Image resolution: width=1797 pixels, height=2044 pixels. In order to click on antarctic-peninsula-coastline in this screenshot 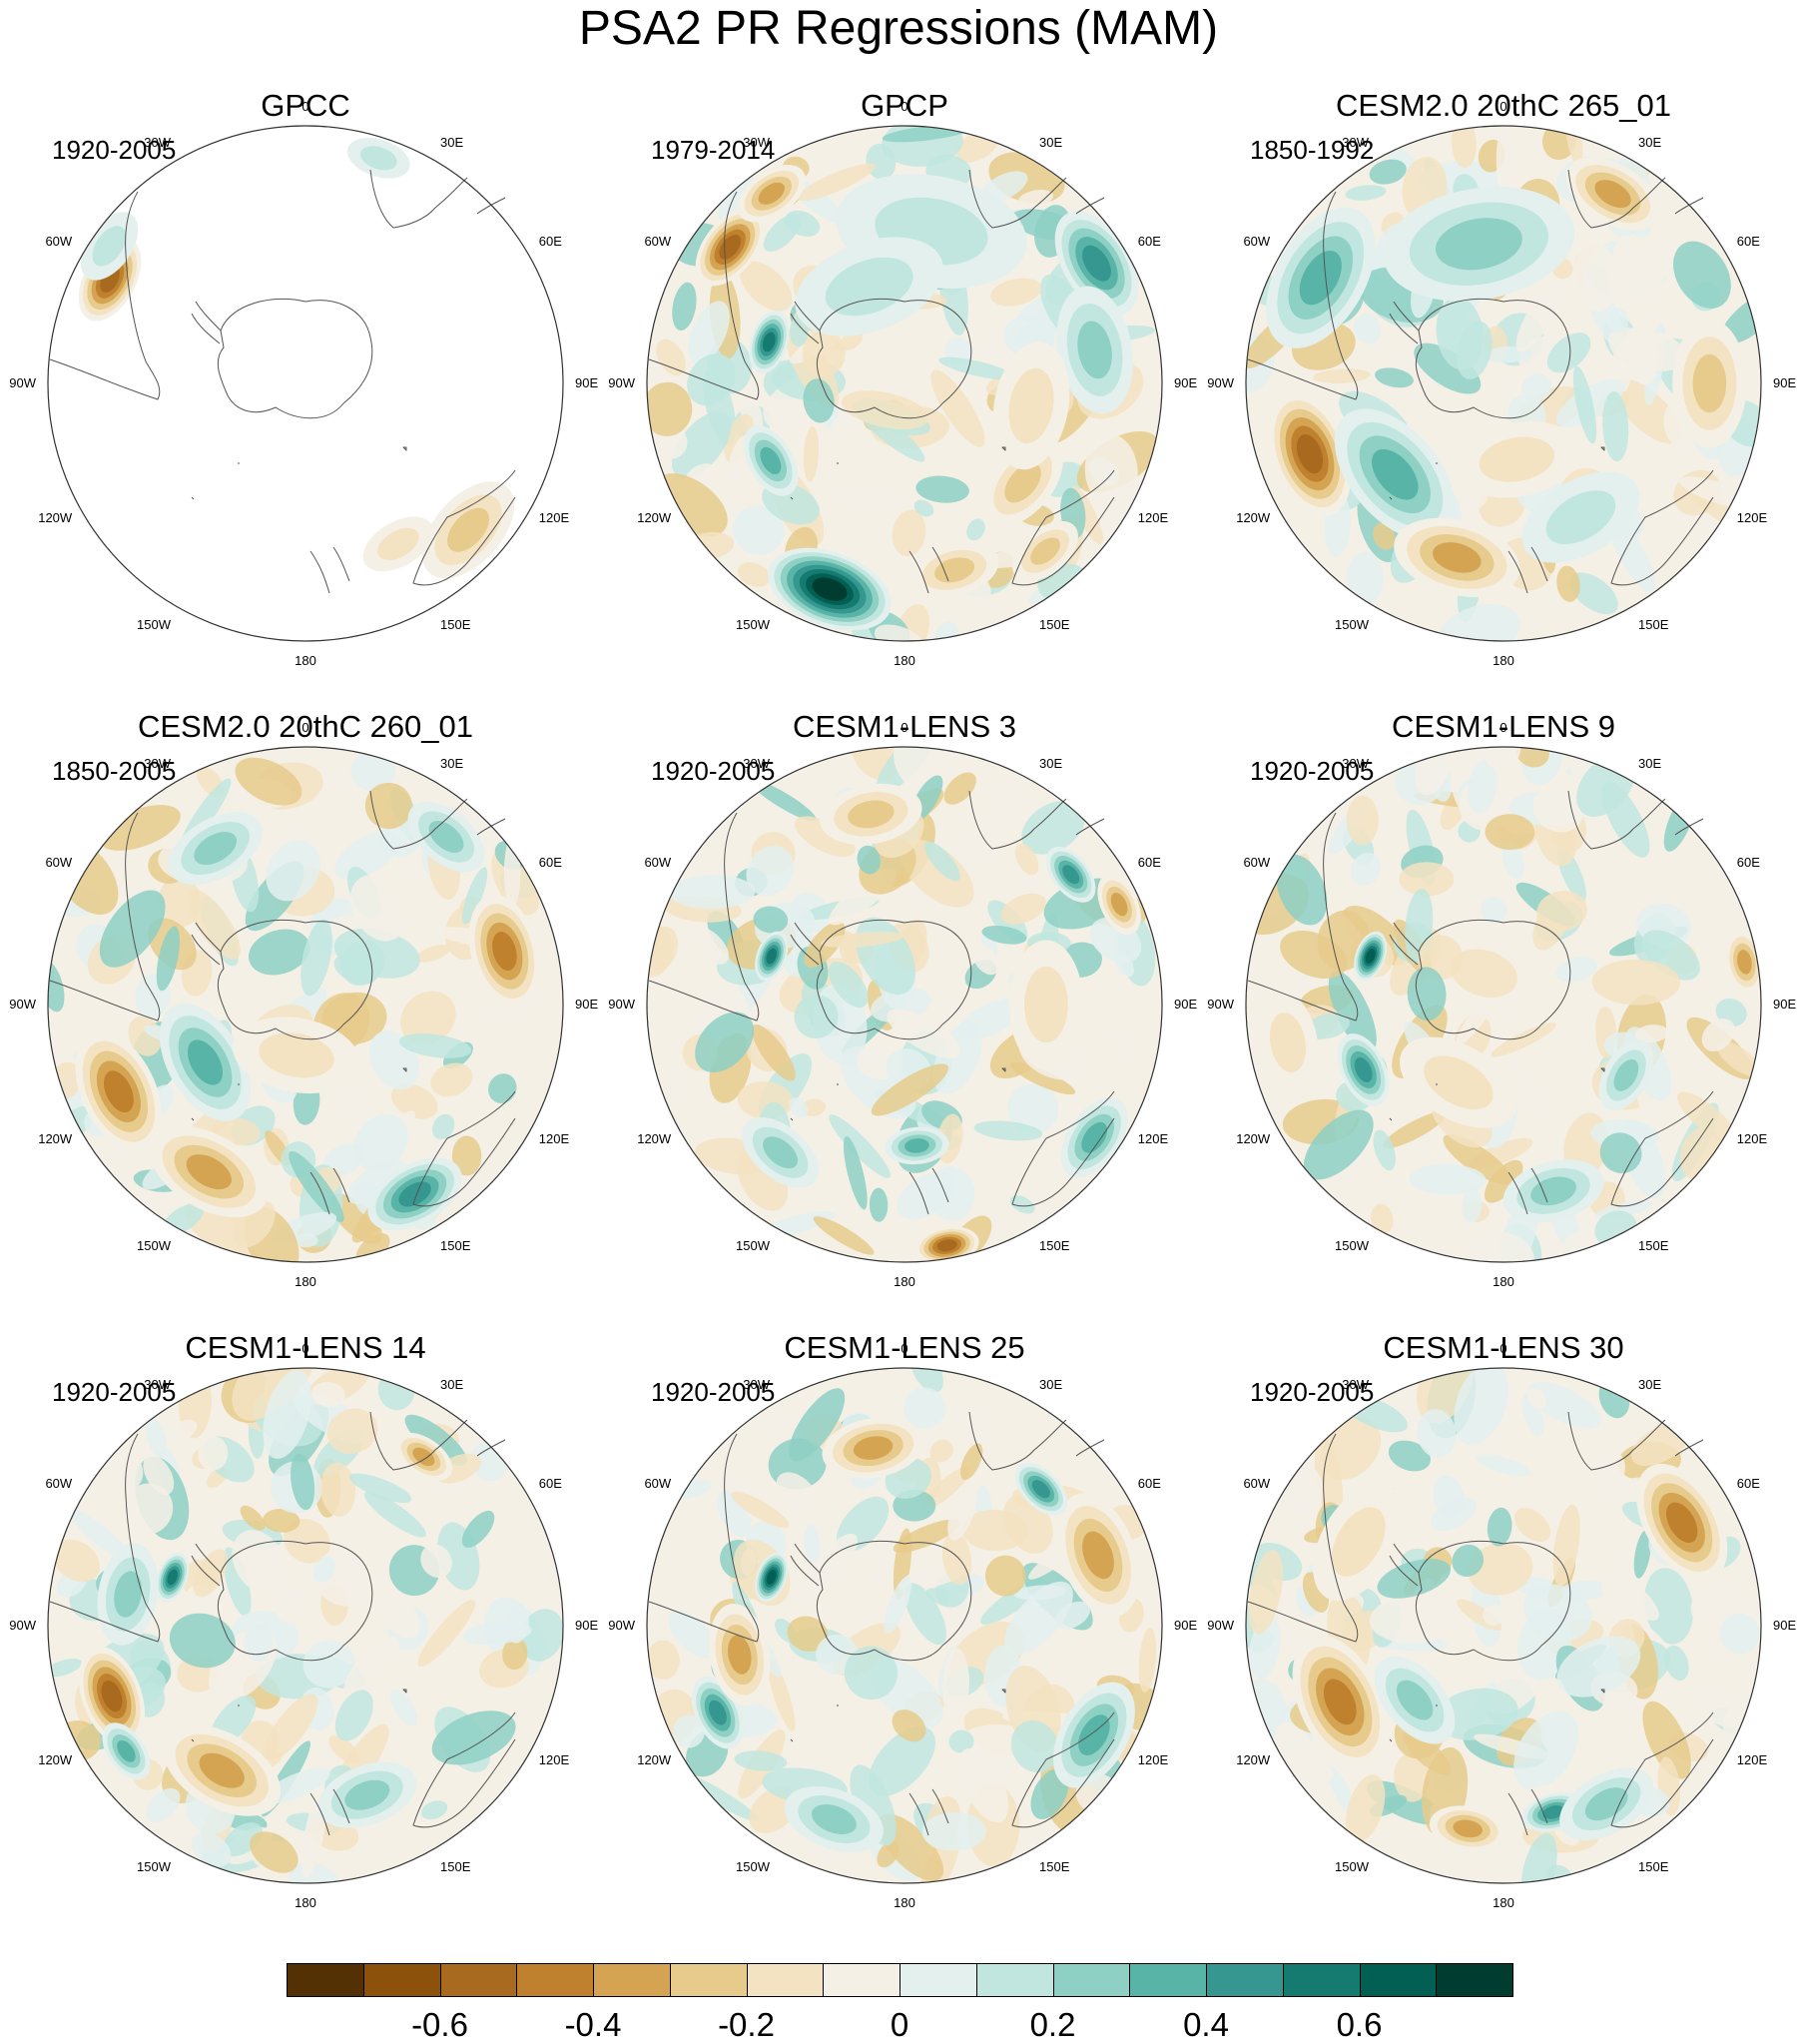, I will do `click(1404, 944)`.